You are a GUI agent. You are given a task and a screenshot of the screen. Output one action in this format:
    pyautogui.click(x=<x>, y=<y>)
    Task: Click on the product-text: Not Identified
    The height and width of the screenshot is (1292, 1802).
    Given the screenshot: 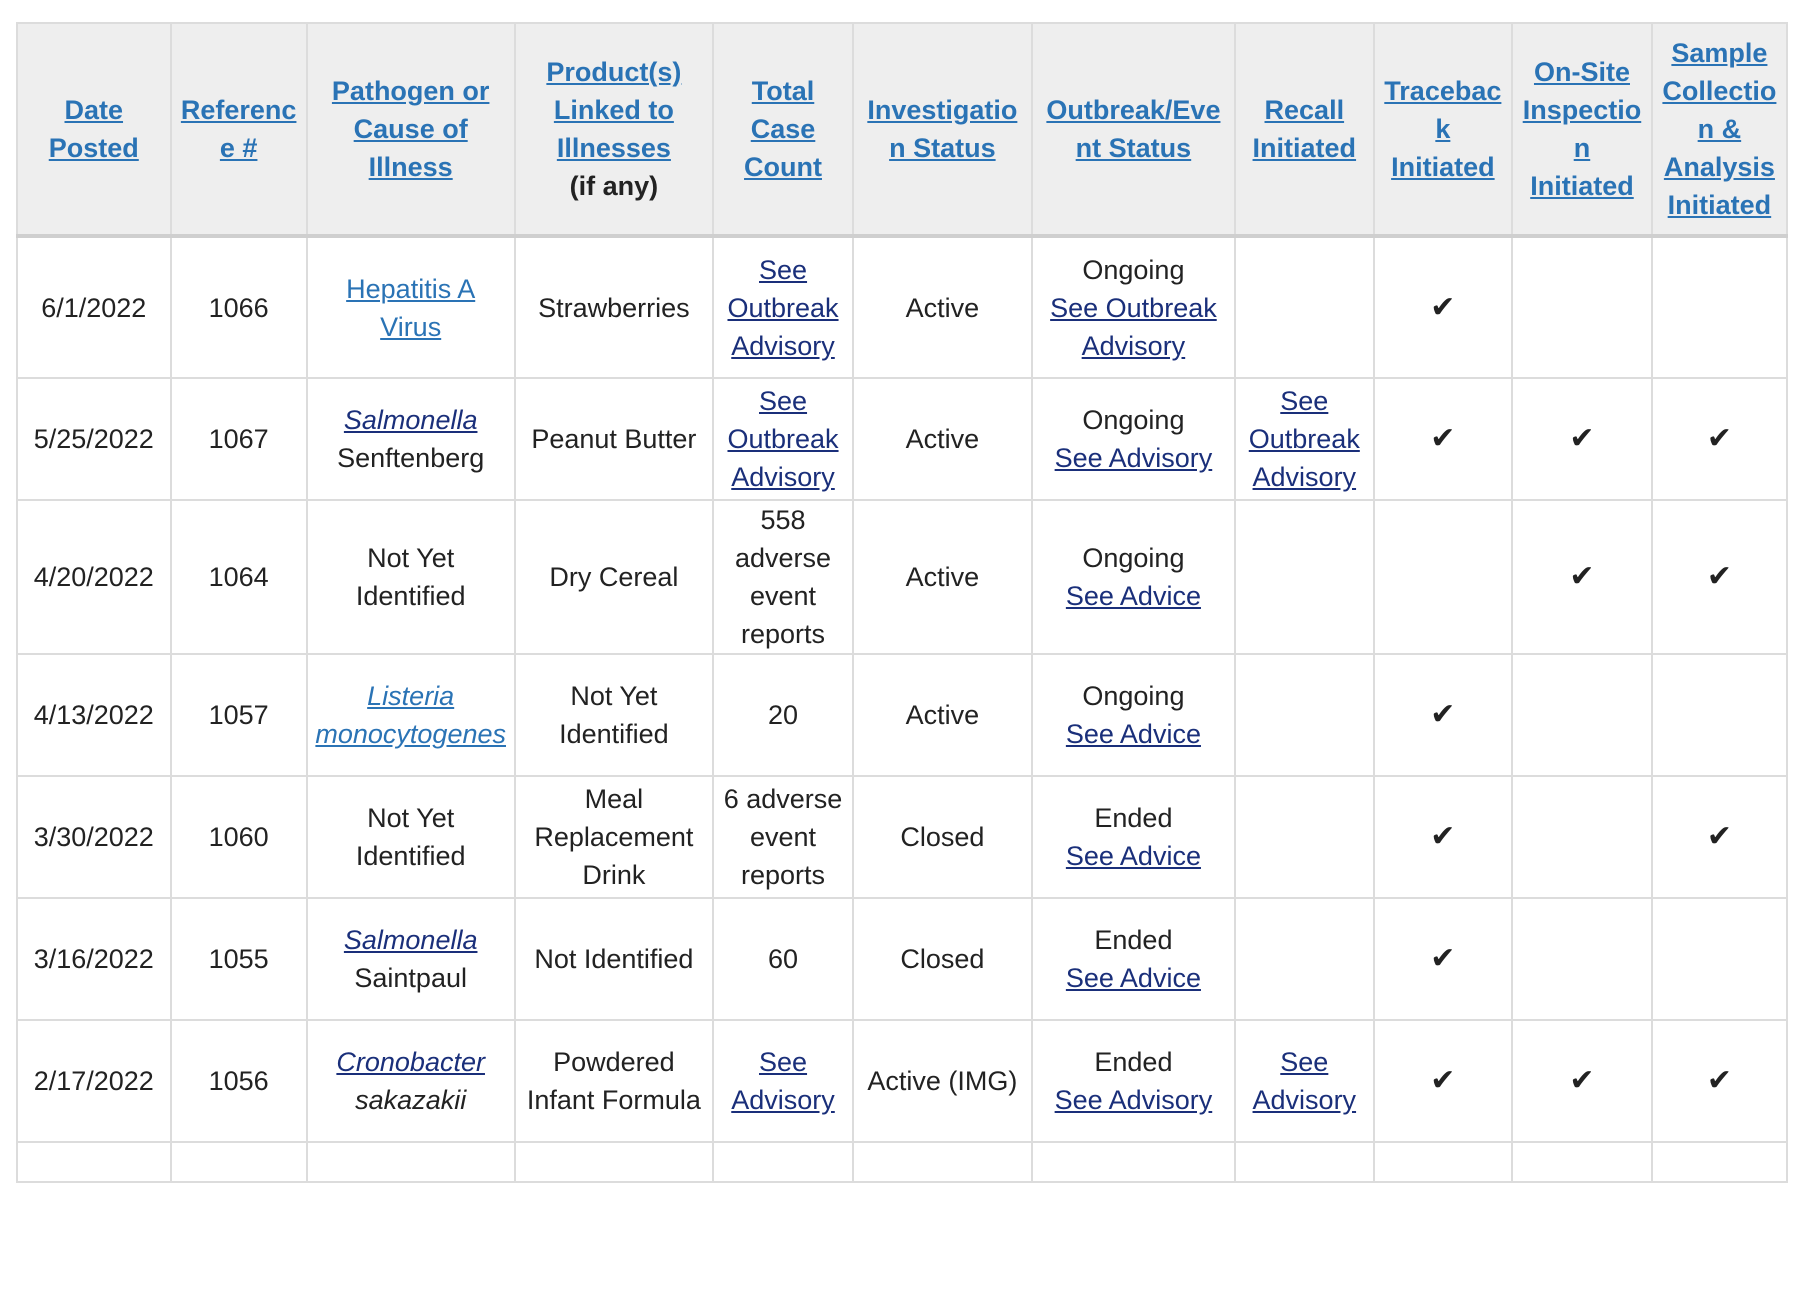 What is the action you would take?
    pyautogui.click(x=614, y=959)
    